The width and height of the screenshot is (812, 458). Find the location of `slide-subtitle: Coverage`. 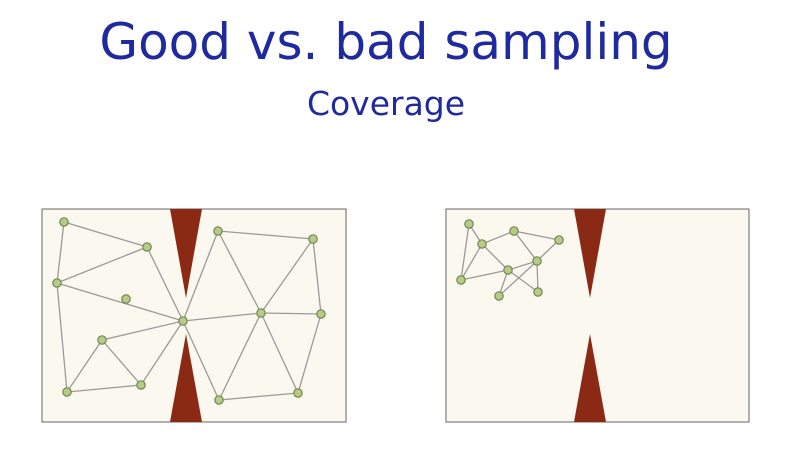

slide-subtitle: Coverage is located at coordinates (386, 103).